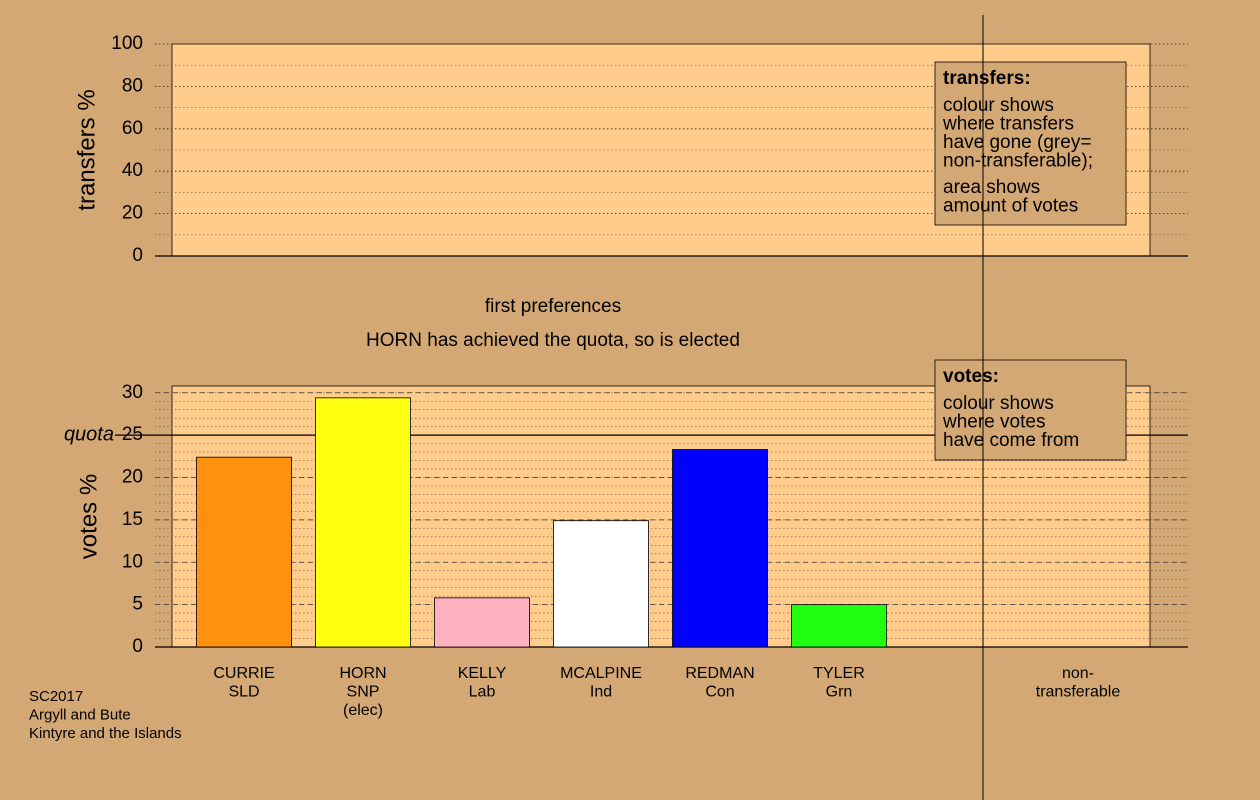  Describe the element at coordinates (719, 673) in the screenshot. I see `x-tick-label: REDMAN` at that location.